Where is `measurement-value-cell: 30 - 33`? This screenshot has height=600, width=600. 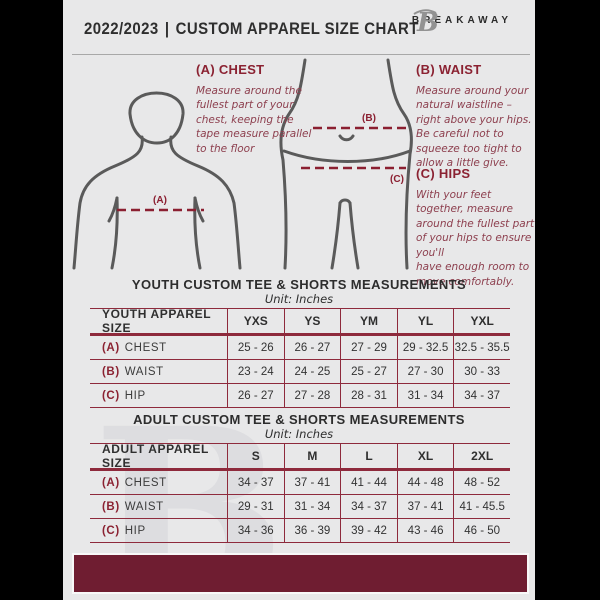 measurement-value-cell: 30 - 33 is located at coordinates (481, 371).